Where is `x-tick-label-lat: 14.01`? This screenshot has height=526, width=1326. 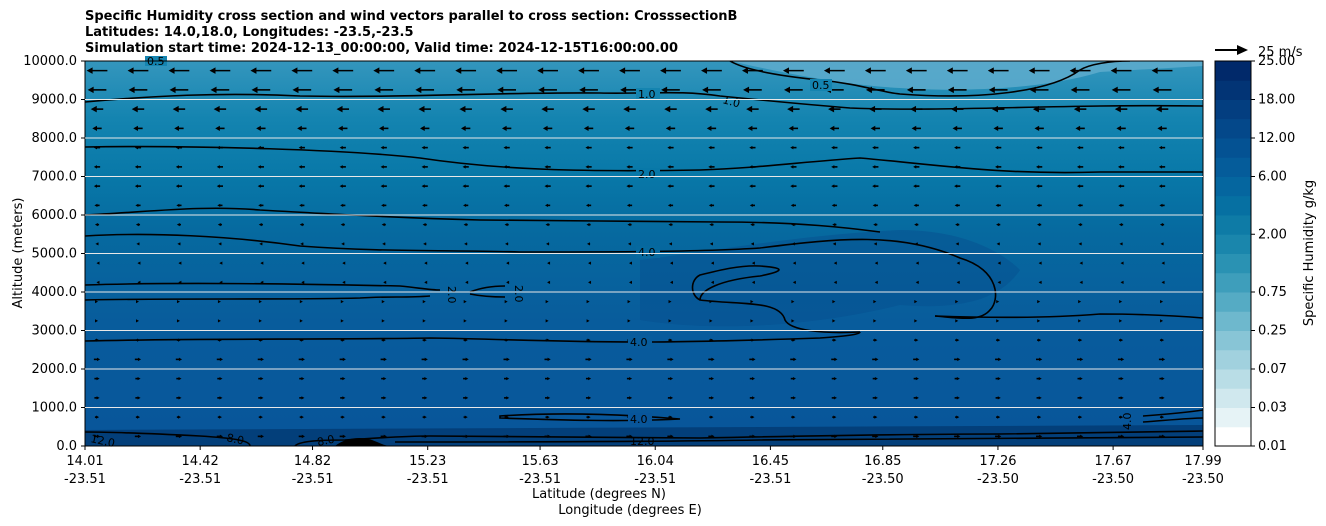 x-tick-label-lat: 14.01 is located at coordinates (84, 461).